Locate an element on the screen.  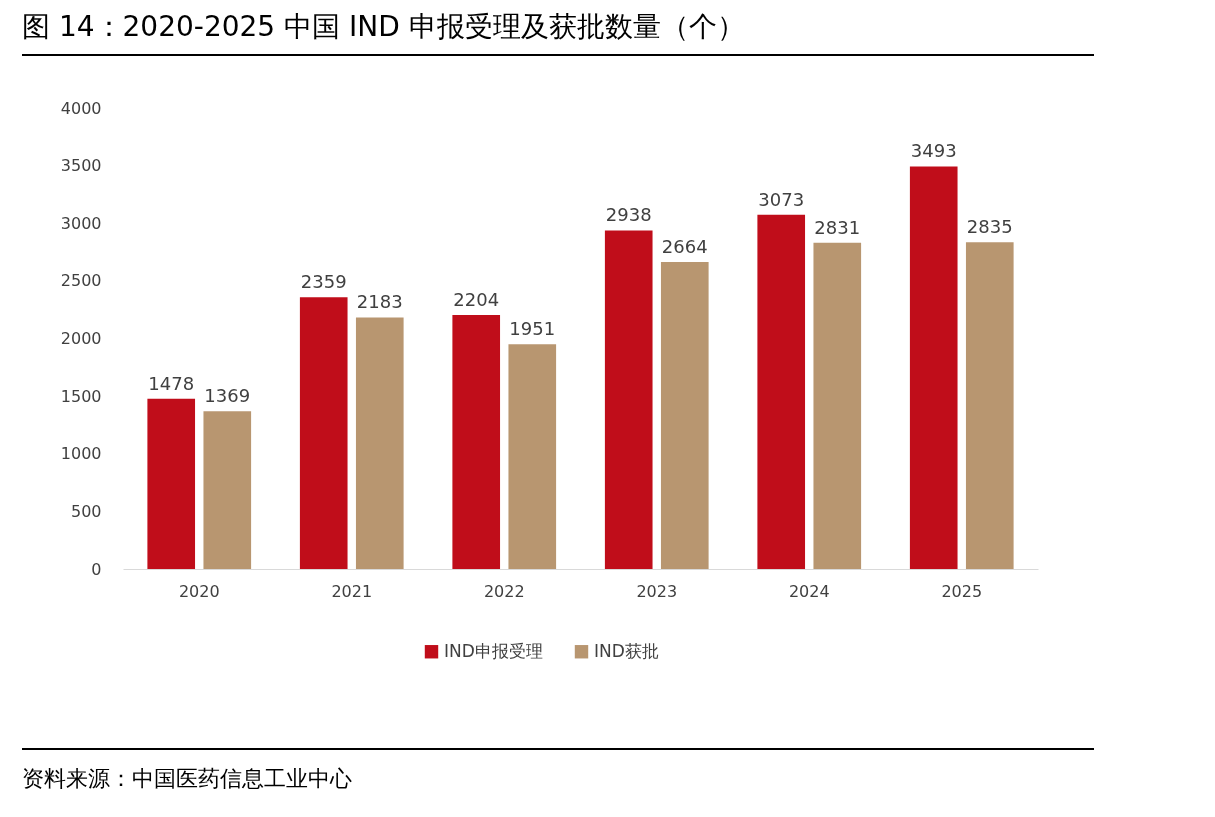
x-tick-label: 2021 is located at coordinates (352, 591).